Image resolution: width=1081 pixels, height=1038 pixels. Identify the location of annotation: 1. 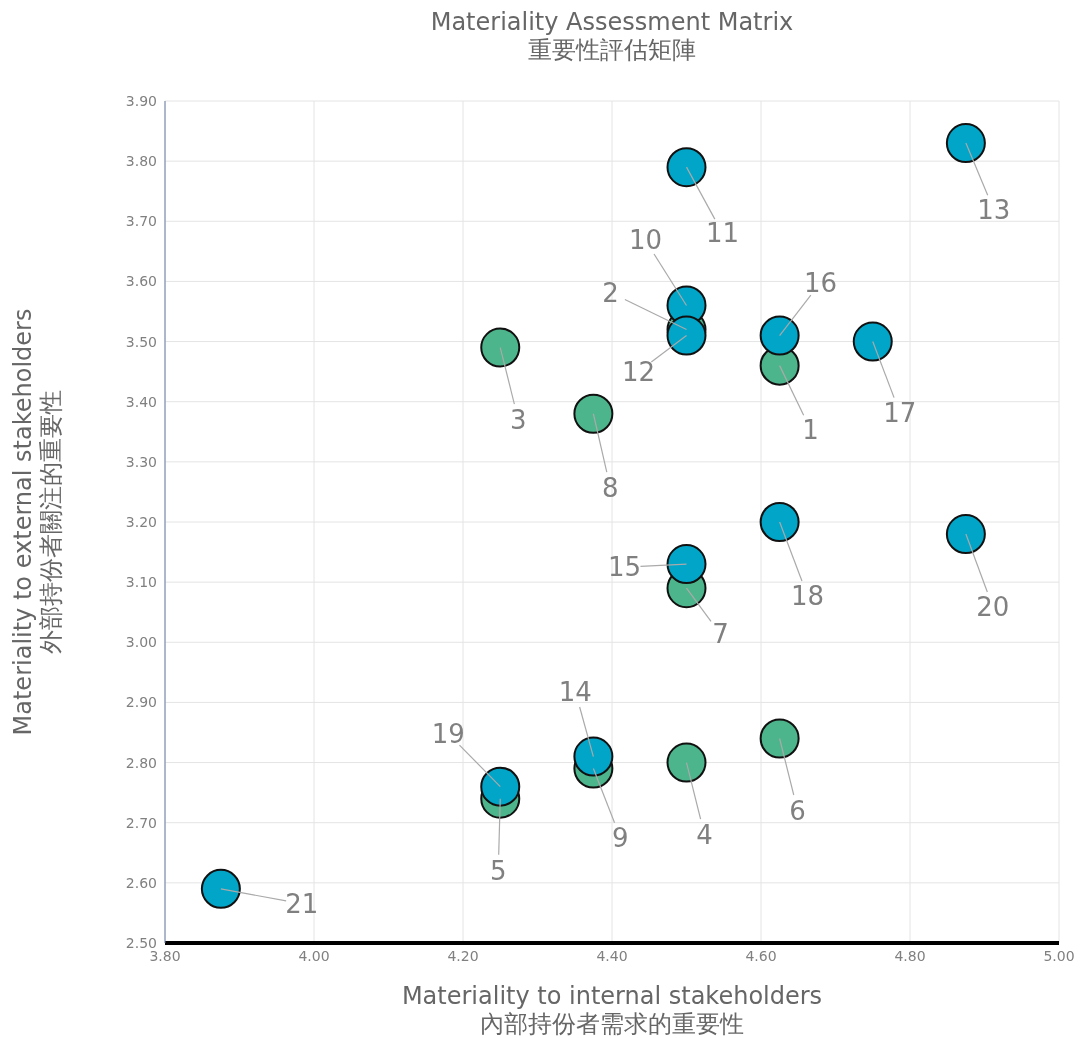
(810, 429).